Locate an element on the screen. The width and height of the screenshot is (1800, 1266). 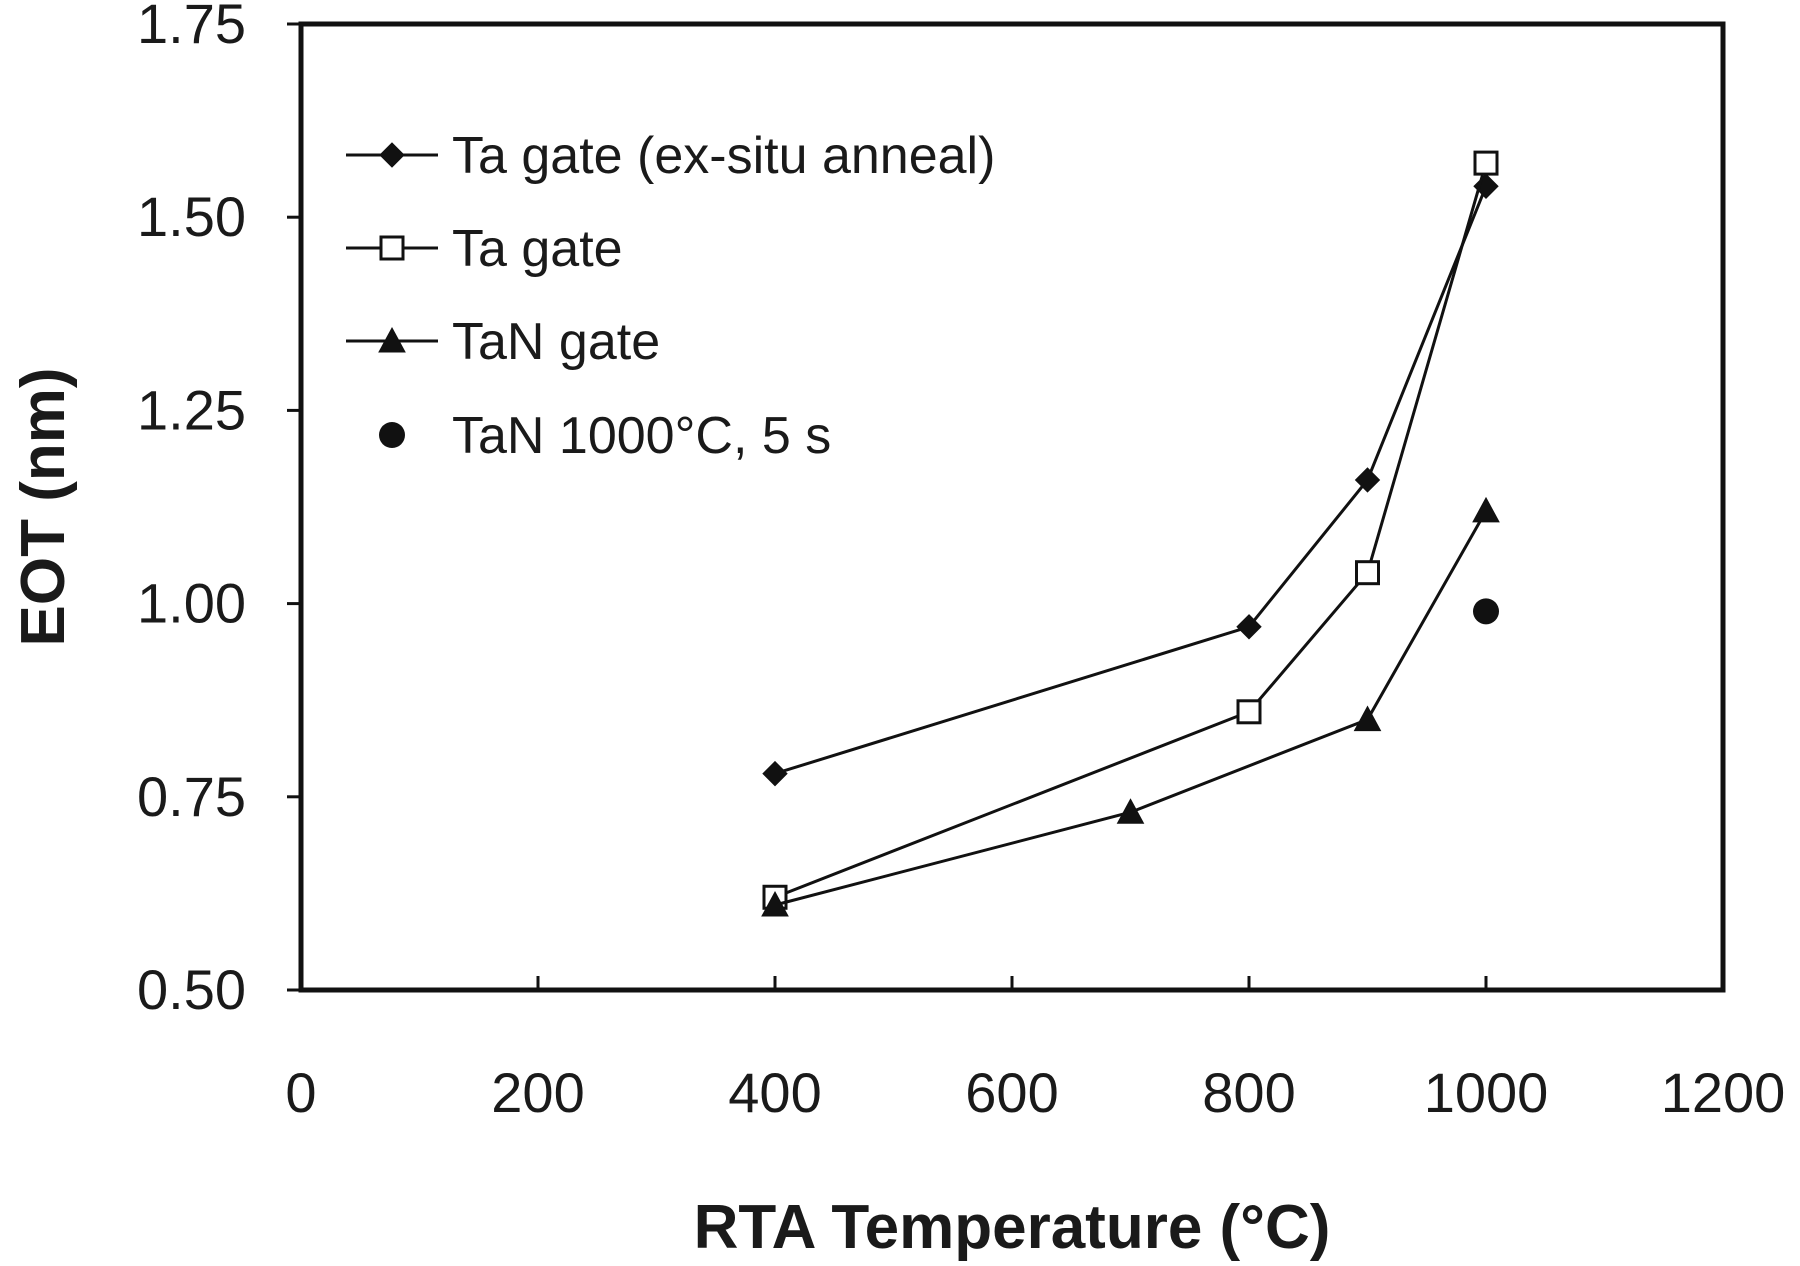
y-axis-title: EOT (nm) is located at coordinates (43, 507).